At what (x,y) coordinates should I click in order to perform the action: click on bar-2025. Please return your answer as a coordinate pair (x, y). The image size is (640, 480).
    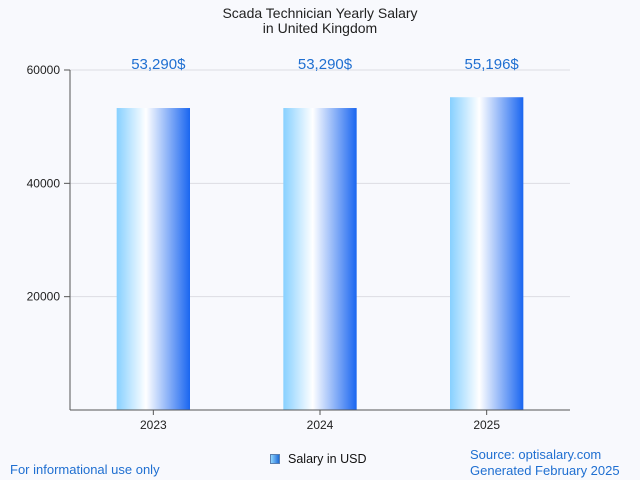
    Looking at the image, I should click on (487, 254).